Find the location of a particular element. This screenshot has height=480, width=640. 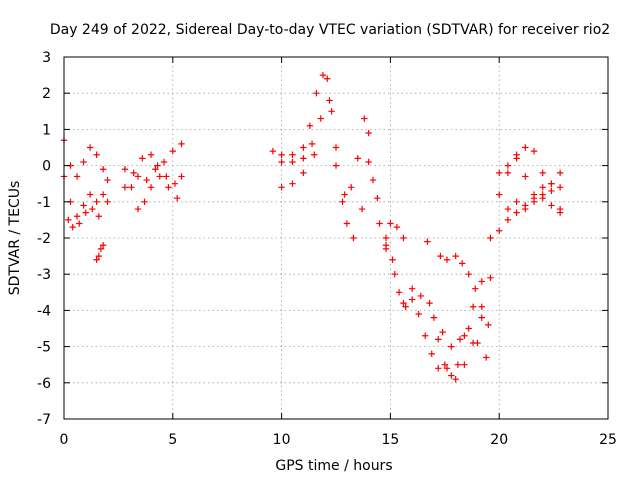

series-track-g is located at coordinates (157, 193).